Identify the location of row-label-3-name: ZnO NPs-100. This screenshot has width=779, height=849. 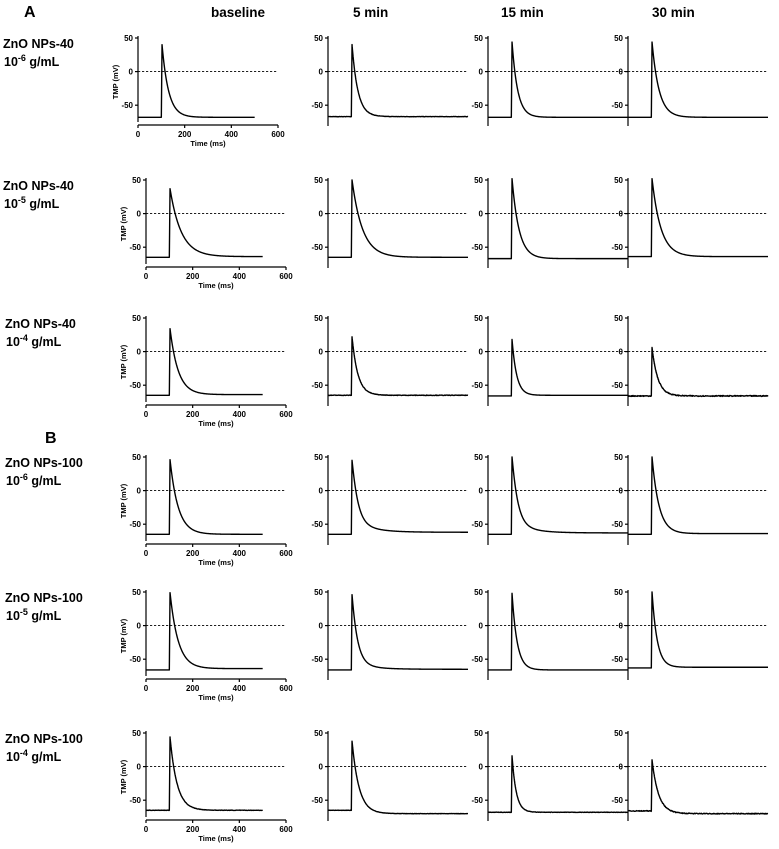
(44, 463).